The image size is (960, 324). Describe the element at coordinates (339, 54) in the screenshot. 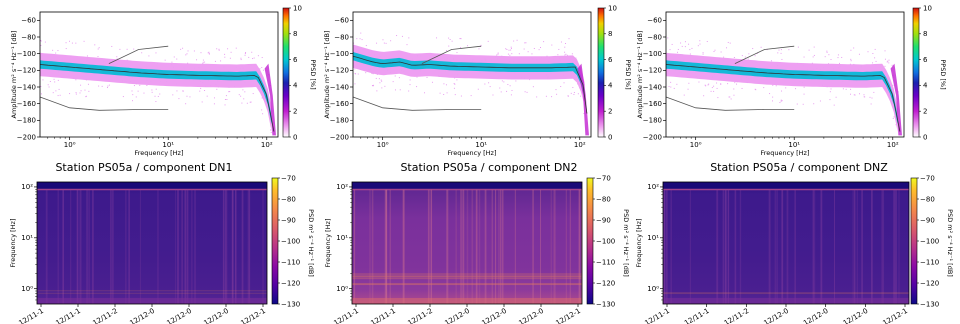

I see `y-tick-label: −100` at that location.